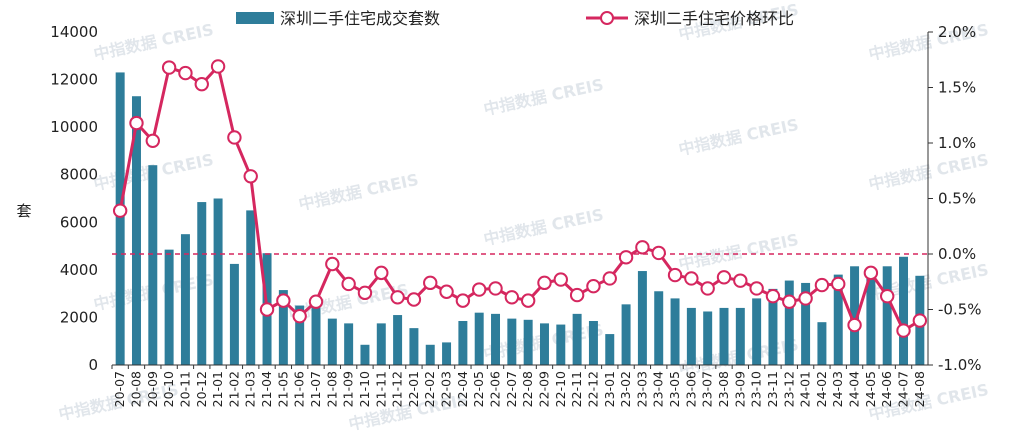 The height and width of the screenshot is (444, 1026). I want to click on x-tick-label: 24-05, so click(870, 389).